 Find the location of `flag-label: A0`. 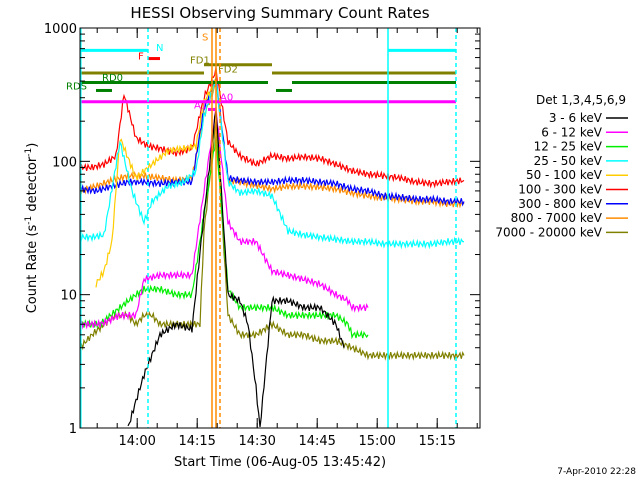

flag-label: A0 is located at coordinates (226, 98).